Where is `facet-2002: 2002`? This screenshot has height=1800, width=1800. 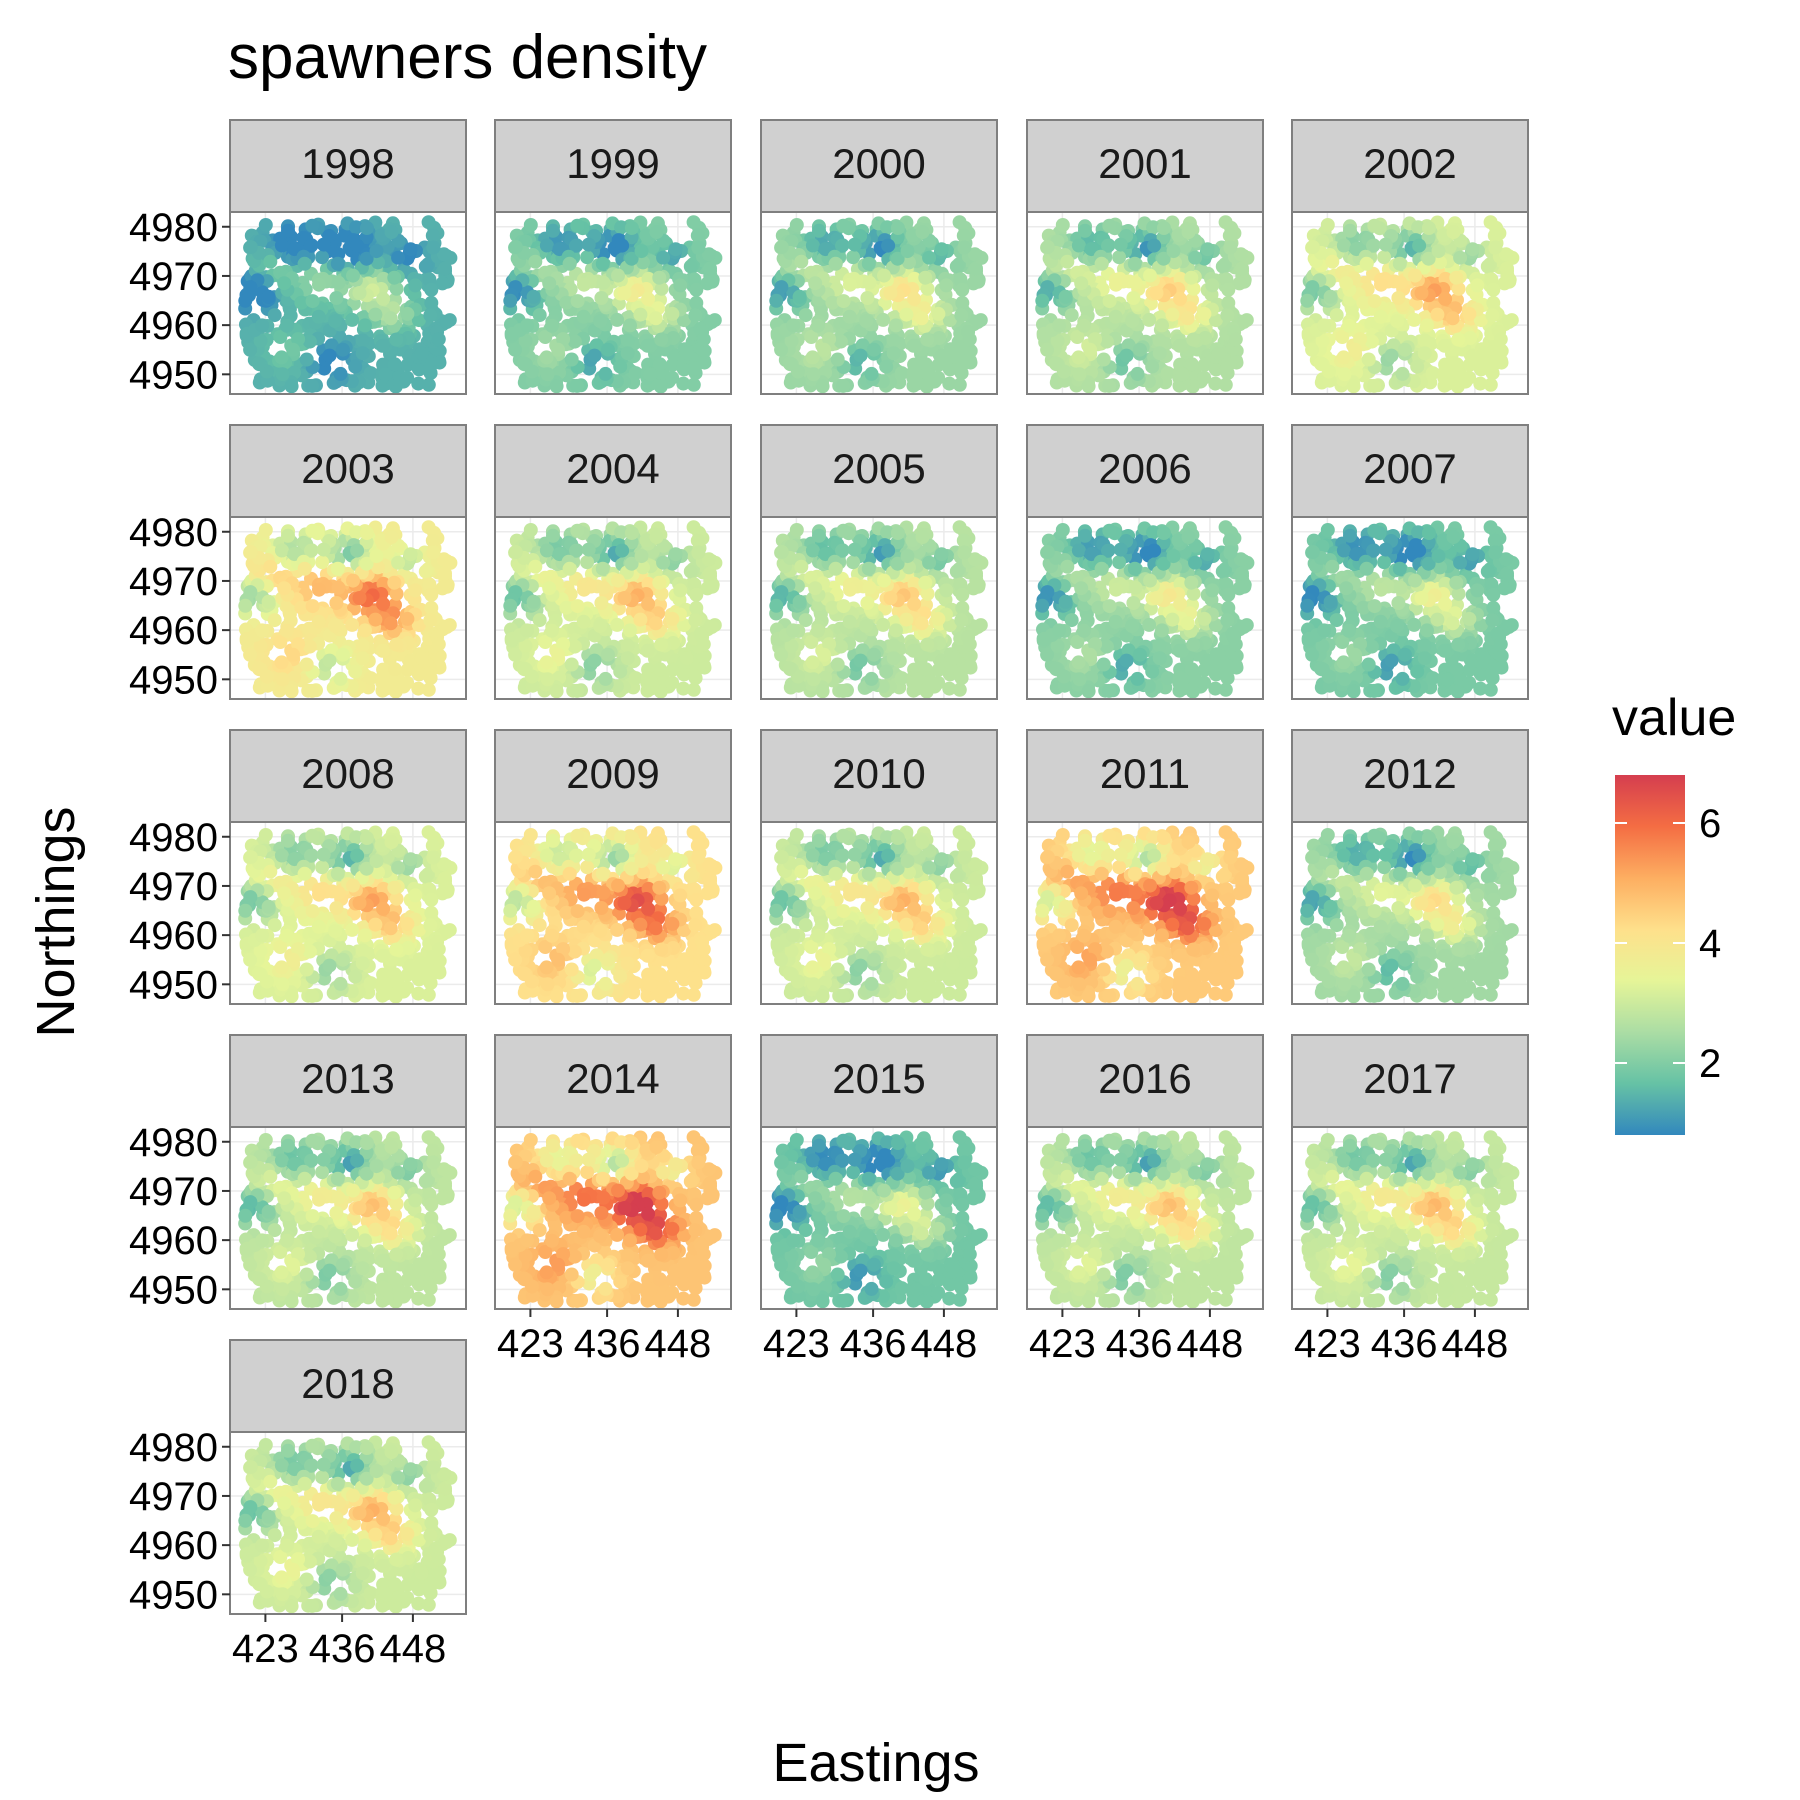
facet-2002: 2002 is located at coordinates (1410, 257).